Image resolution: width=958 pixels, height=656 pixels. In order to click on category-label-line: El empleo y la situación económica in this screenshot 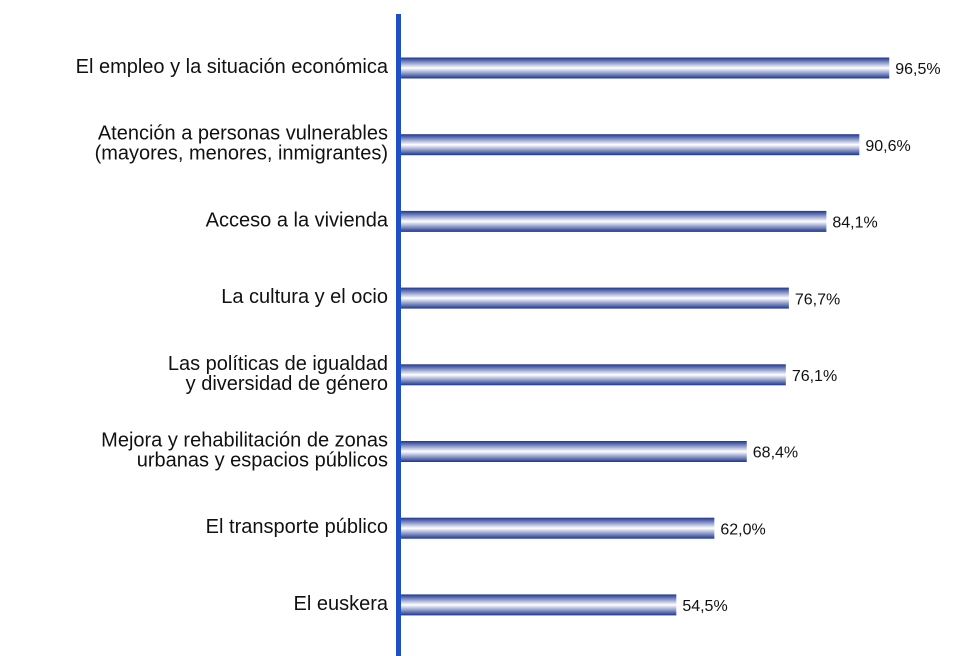, I will do `click(232, 67)`.